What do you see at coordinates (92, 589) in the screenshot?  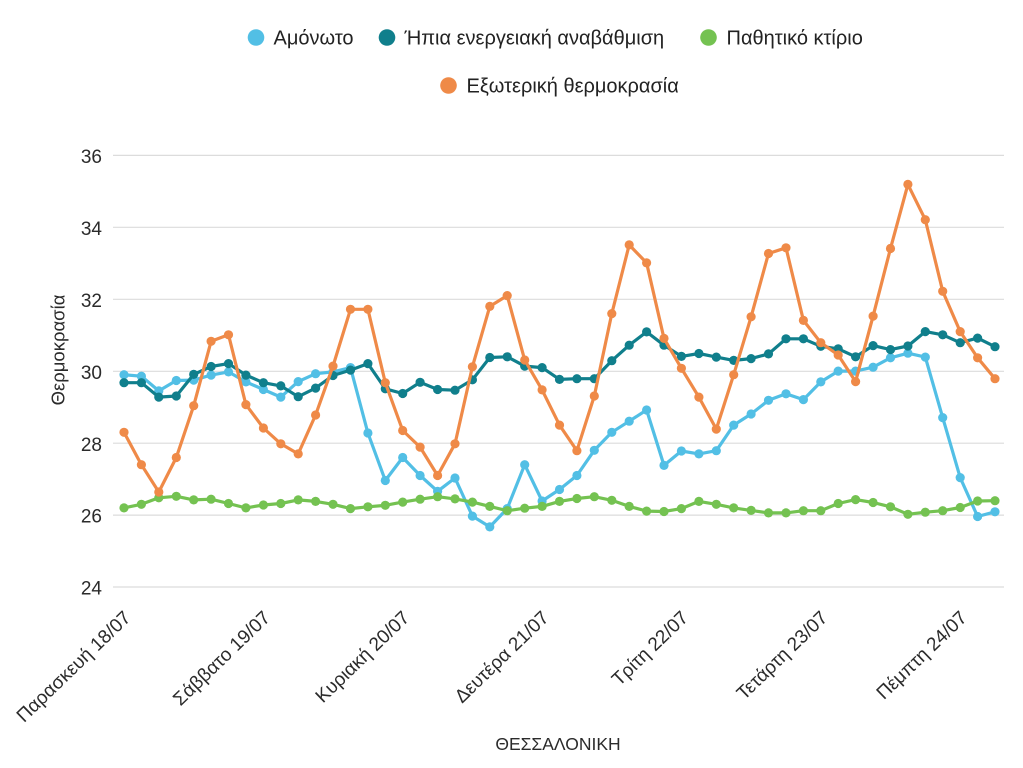 I see `svg-text: 24` at bounding box center [92, 589].